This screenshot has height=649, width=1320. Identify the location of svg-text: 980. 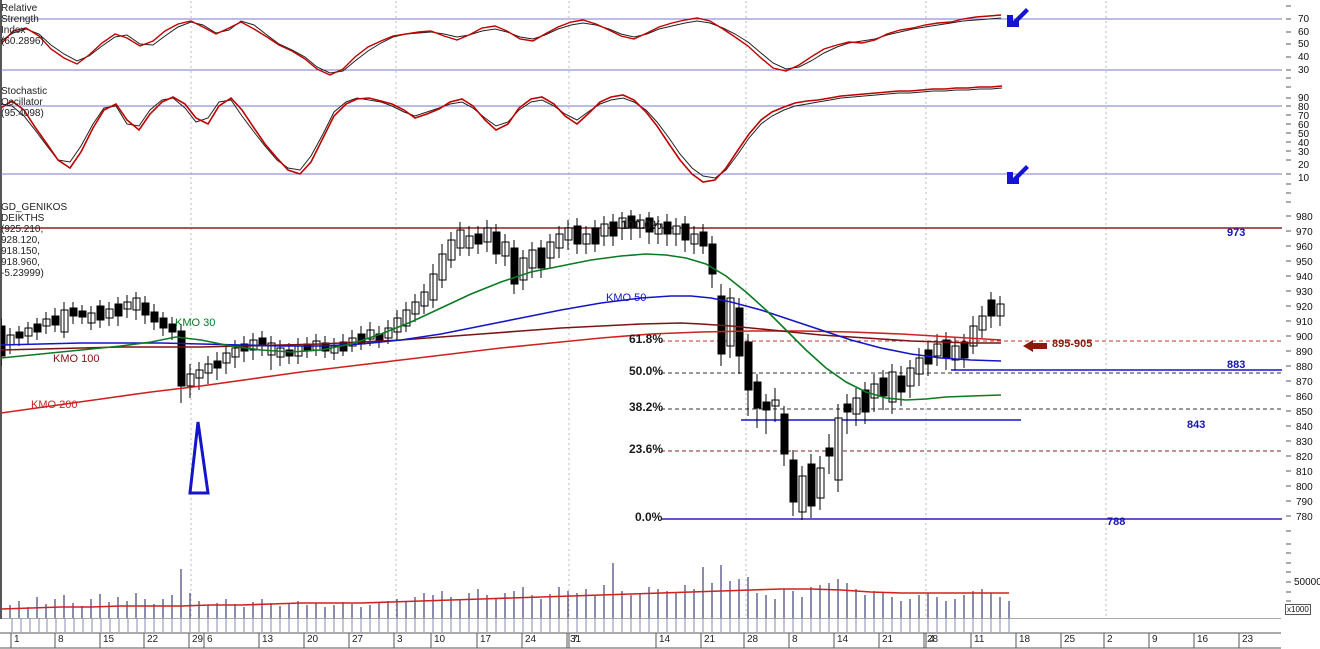
(1304, 217).